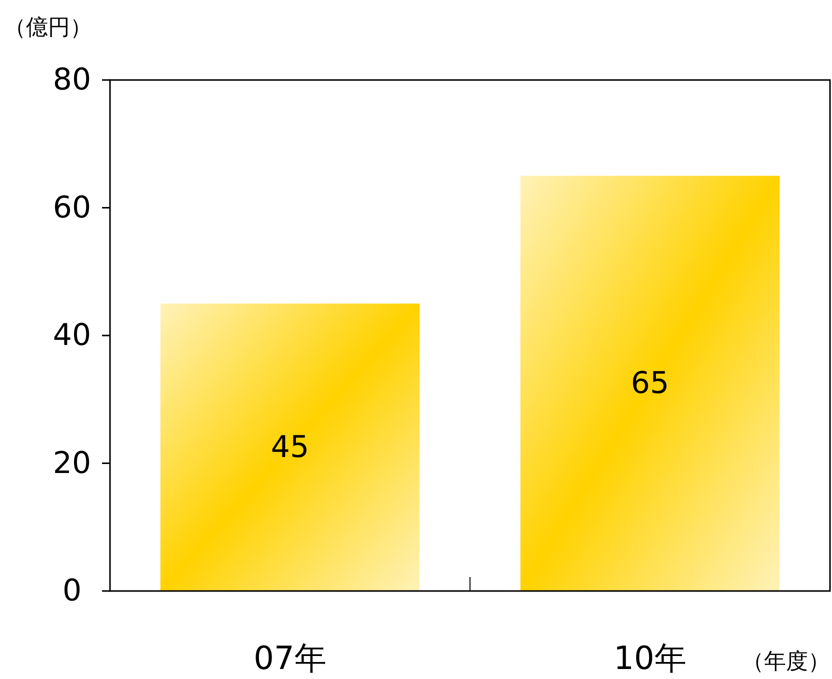 This screenshot has height=679, width=832. Describe the element at coordinates (290, 658) in the screenshot. I see `x-tick-label: 07年` at that location.